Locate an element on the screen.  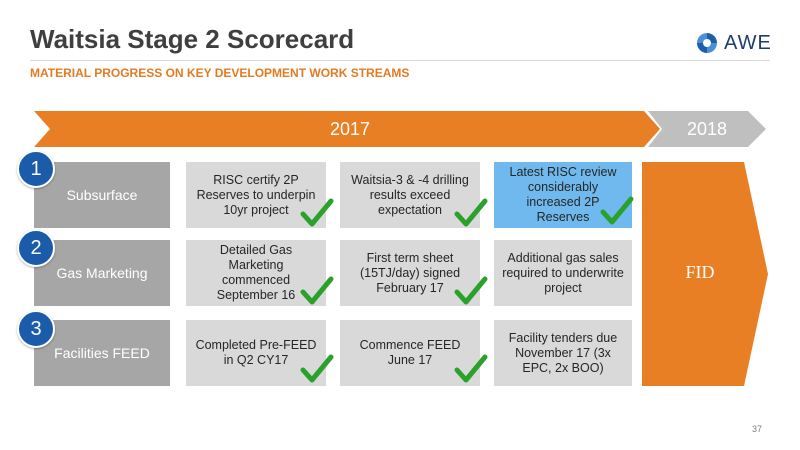
fid-milestone-label: FID is located at coordinates (700, 272).